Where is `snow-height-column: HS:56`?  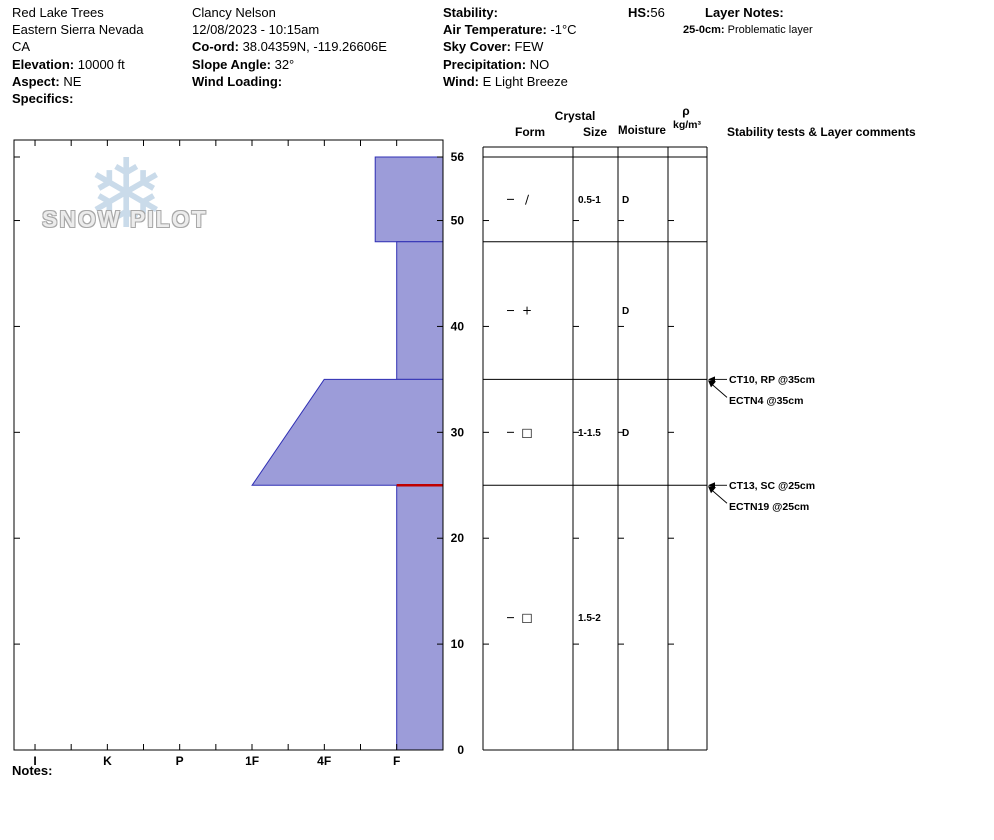
snow-height-column: HS:56 is located at coordinates (646, 12).